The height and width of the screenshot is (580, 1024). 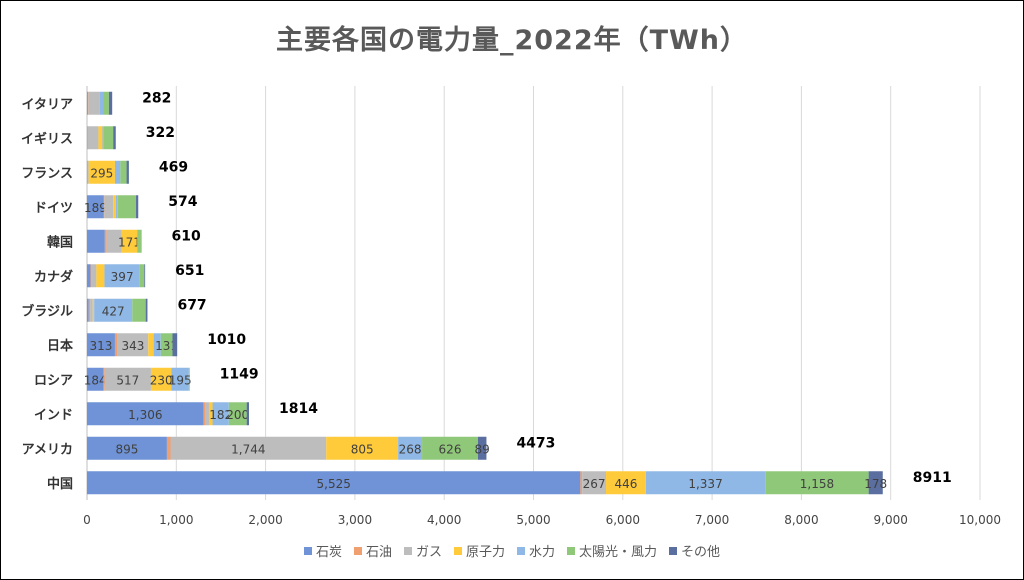 I want to click on segment-value-label: 313, so click(x=101, y=346).